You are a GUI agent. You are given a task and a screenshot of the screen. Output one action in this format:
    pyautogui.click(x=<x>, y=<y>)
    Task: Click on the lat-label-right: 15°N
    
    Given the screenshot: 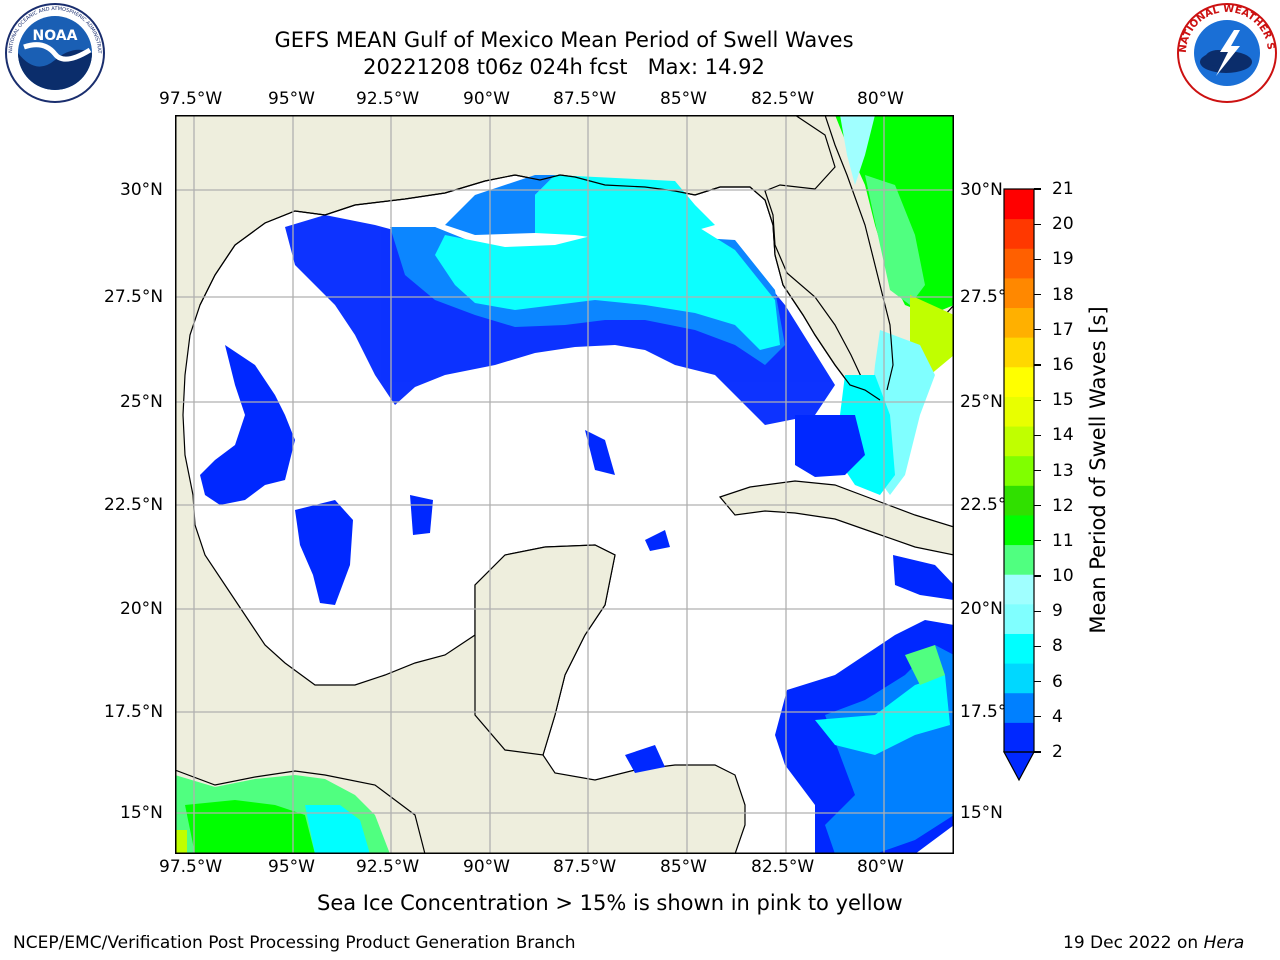 What is the action you would take?
    pyautogui.click(x=981, y=813)
    